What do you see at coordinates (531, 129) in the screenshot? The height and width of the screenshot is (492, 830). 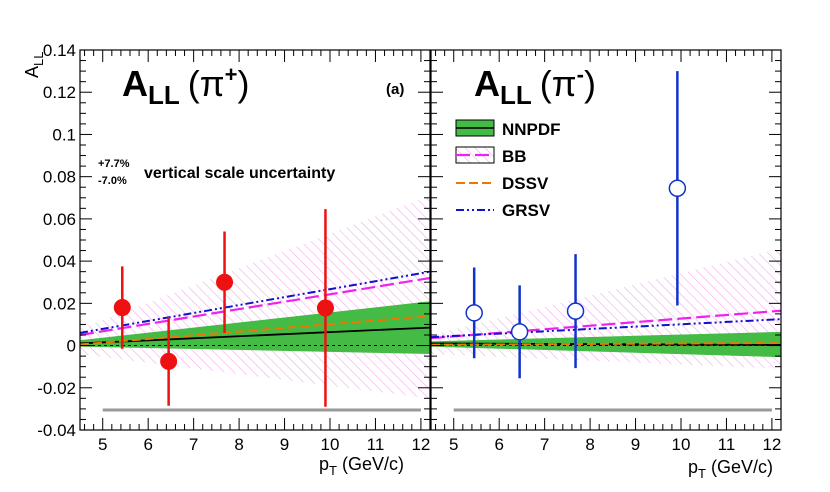 I see `legend-label-nnpdf: NNPDF` at bounding box center [531, 129].